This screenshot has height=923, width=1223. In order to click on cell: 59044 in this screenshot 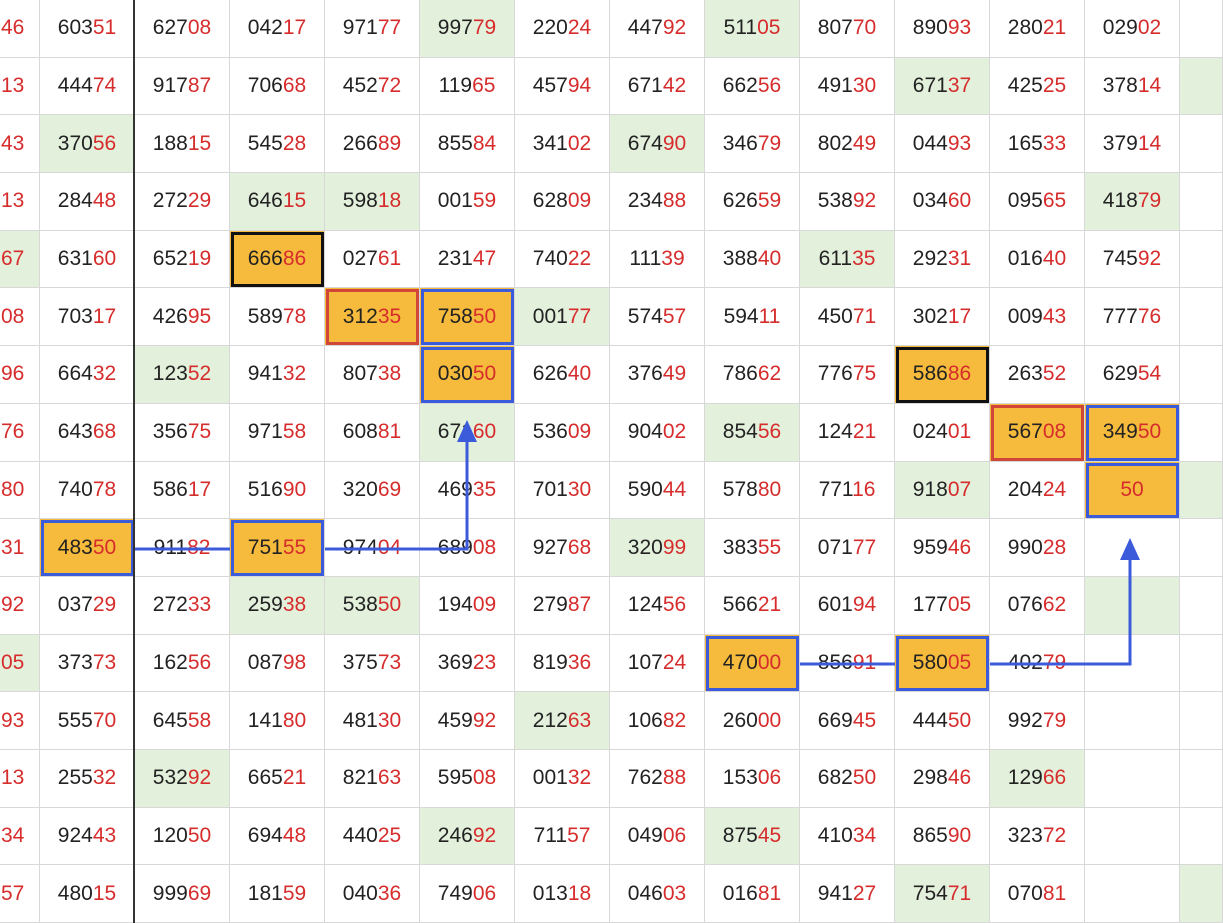, I will do `click(657, 490)`.